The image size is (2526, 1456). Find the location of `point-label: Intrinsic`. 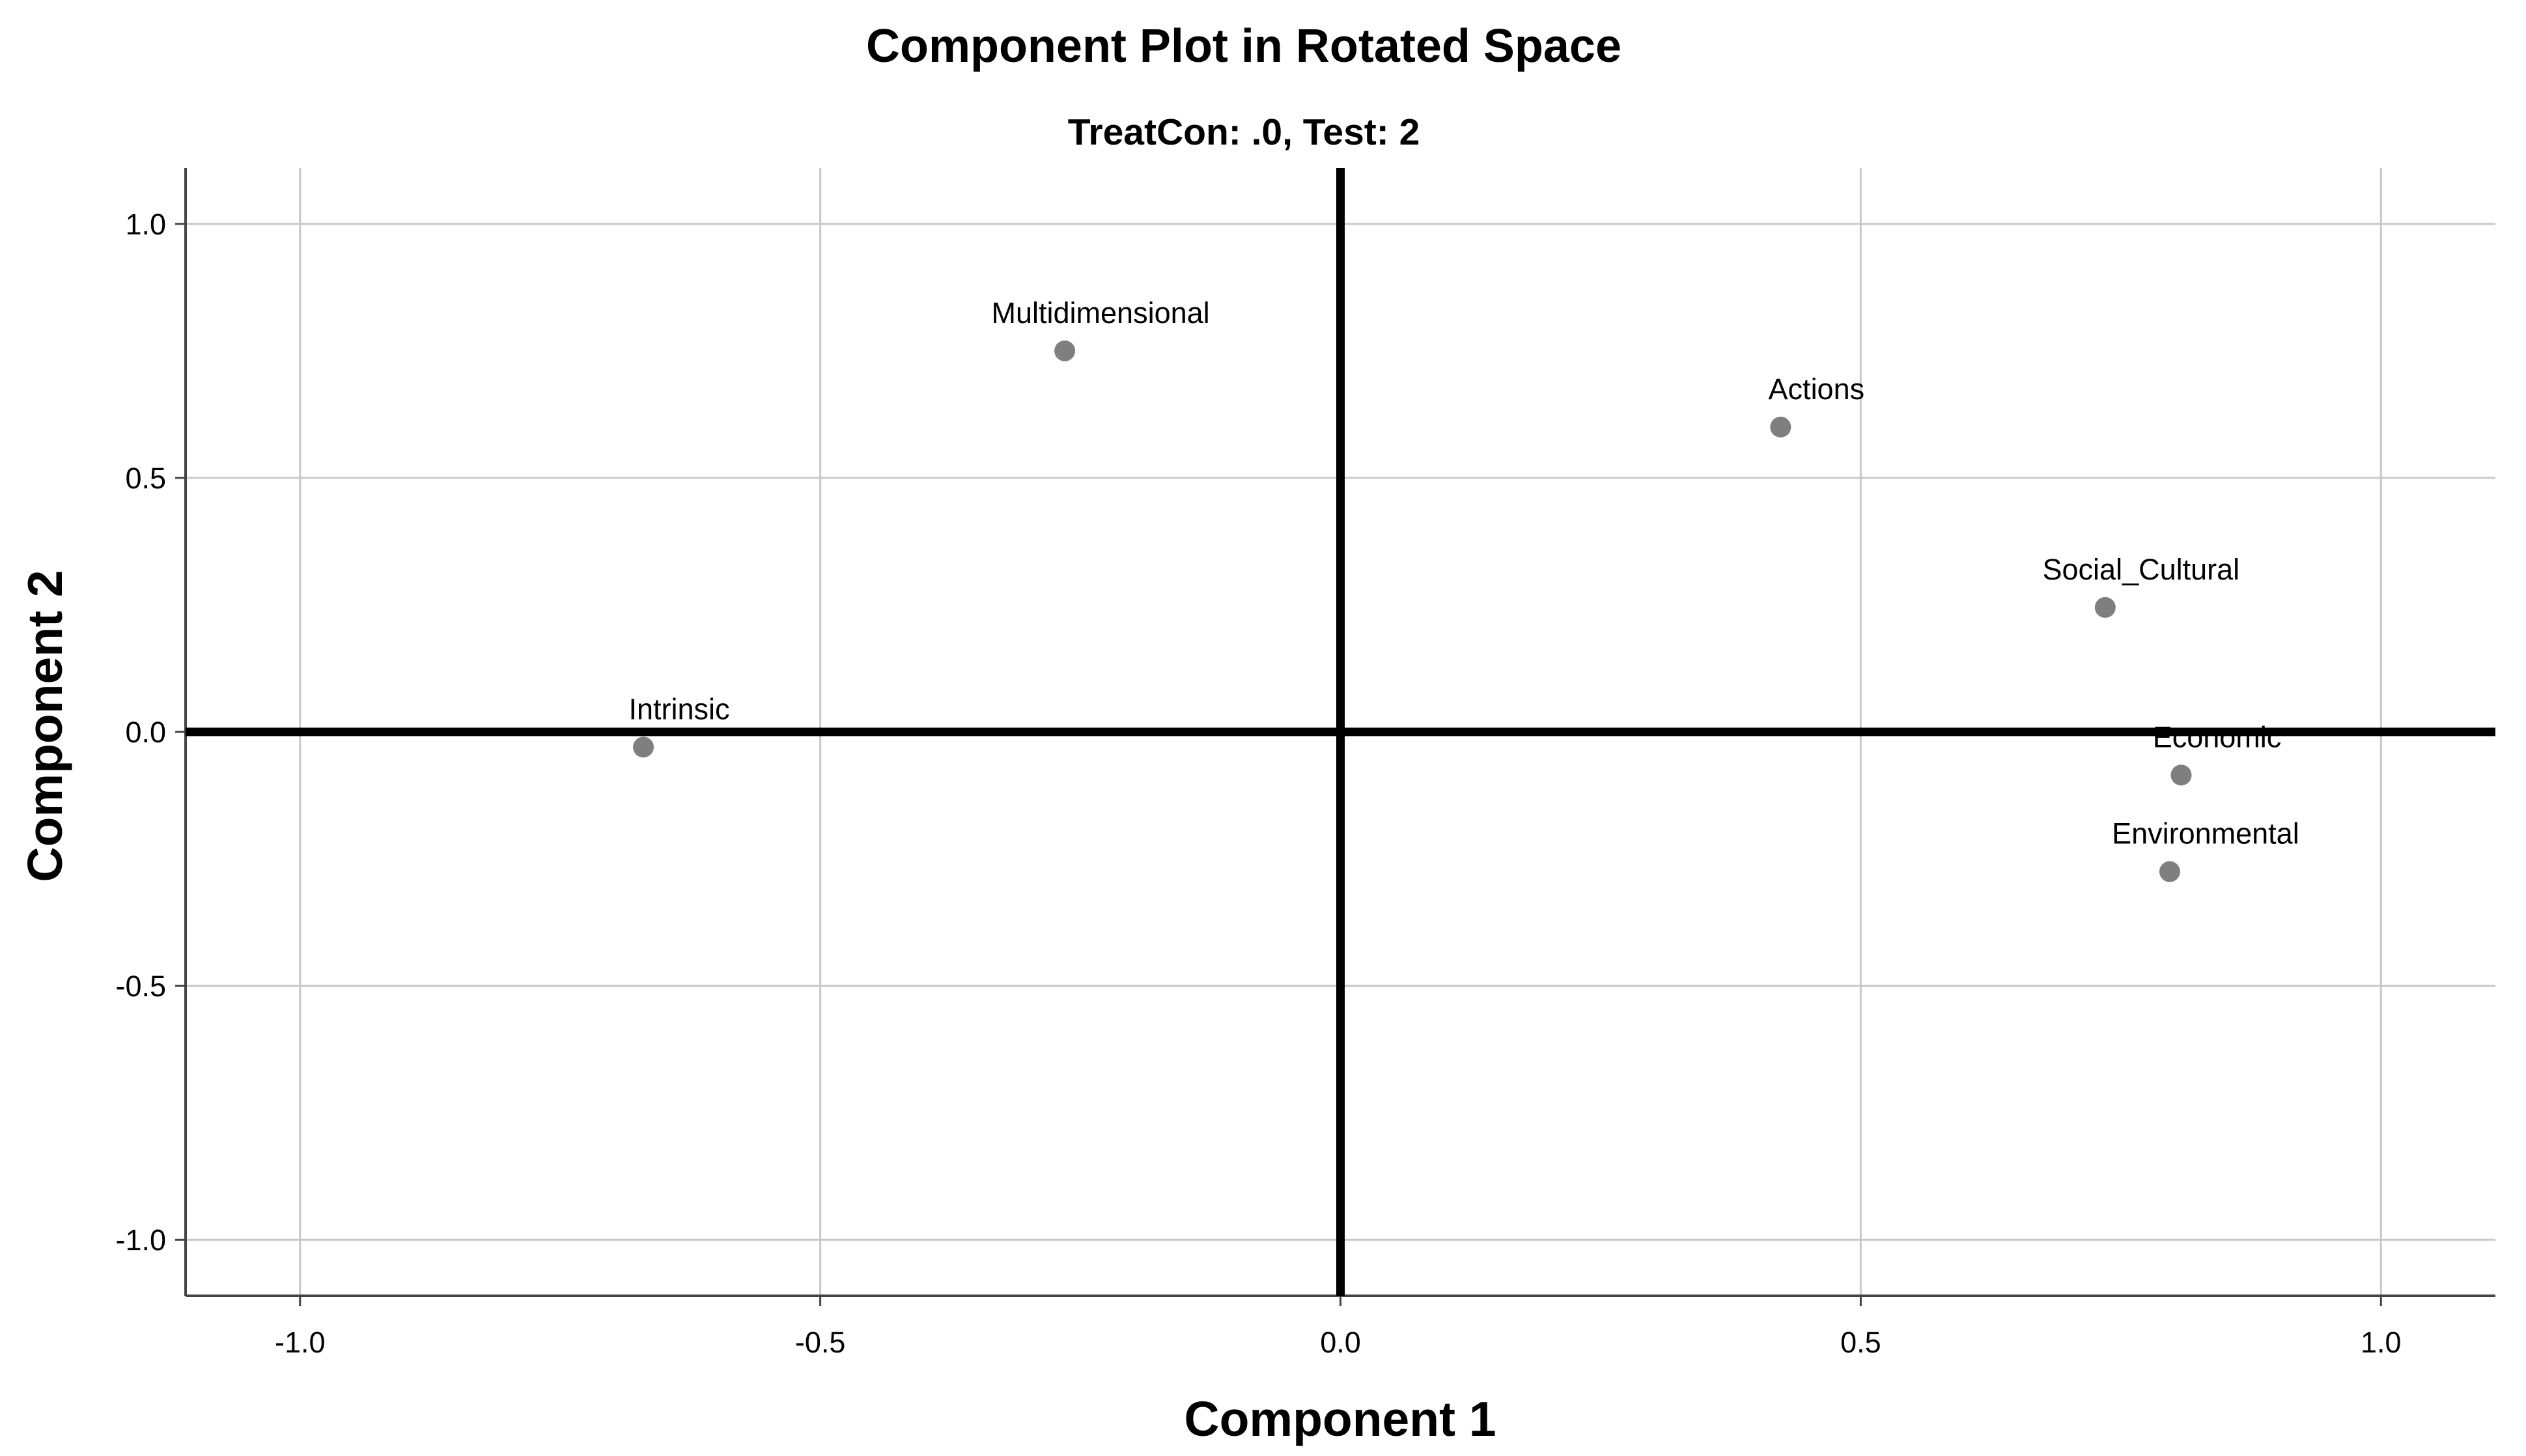

point-label: Intrinsic is located at coordinates (678, 709).